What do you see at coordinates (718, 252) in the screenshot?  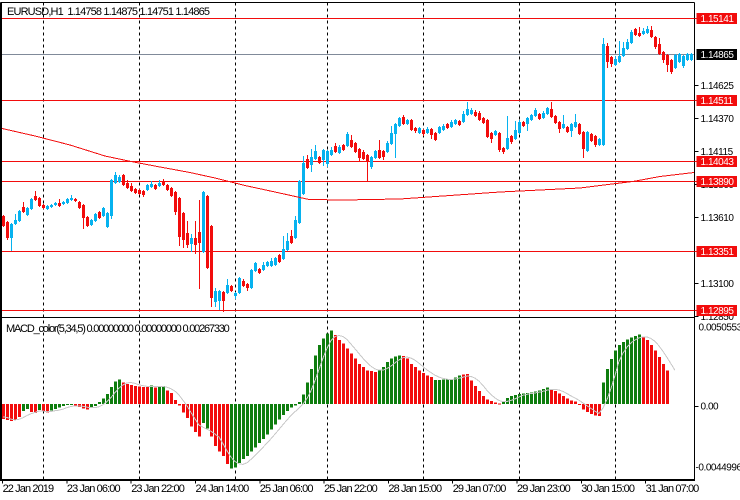 I see `svg-text: 1.13351` at bounding box center [718, 252].